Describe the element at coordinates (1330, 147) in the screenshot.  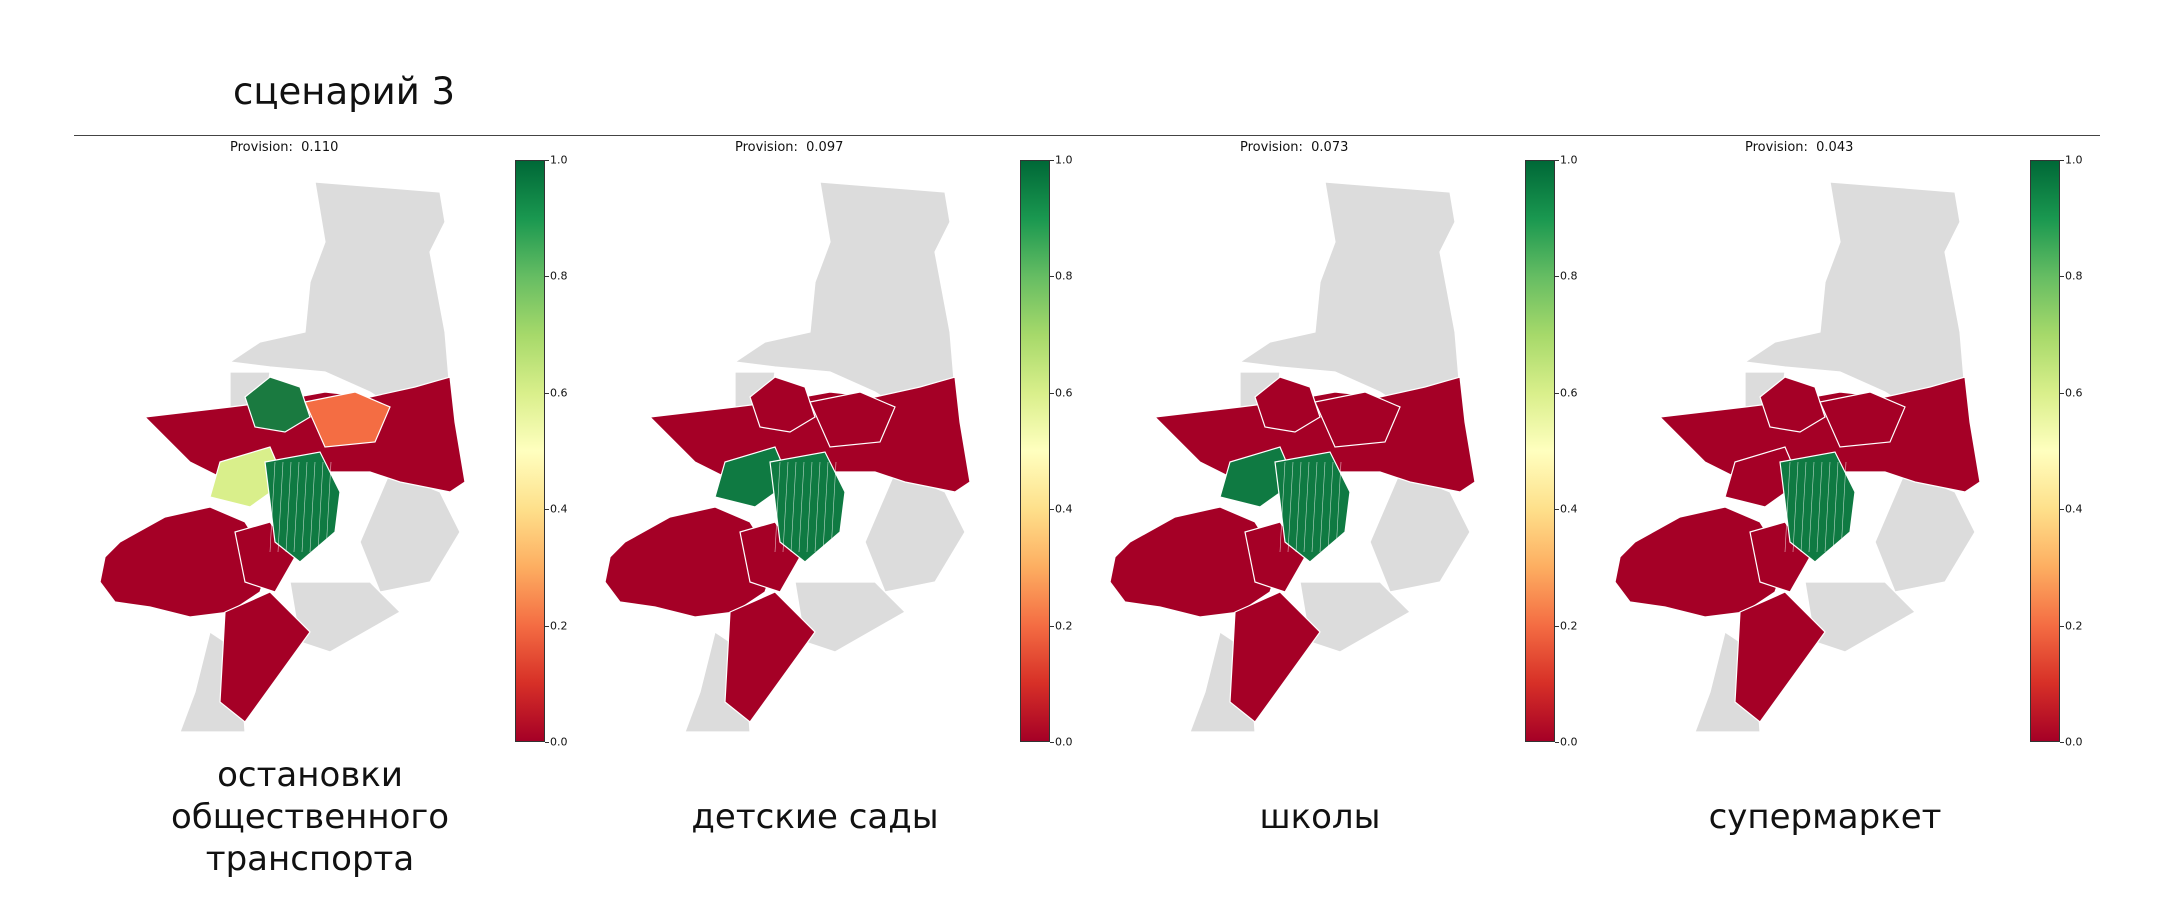
I see `provision-value: 0.073` at that location.